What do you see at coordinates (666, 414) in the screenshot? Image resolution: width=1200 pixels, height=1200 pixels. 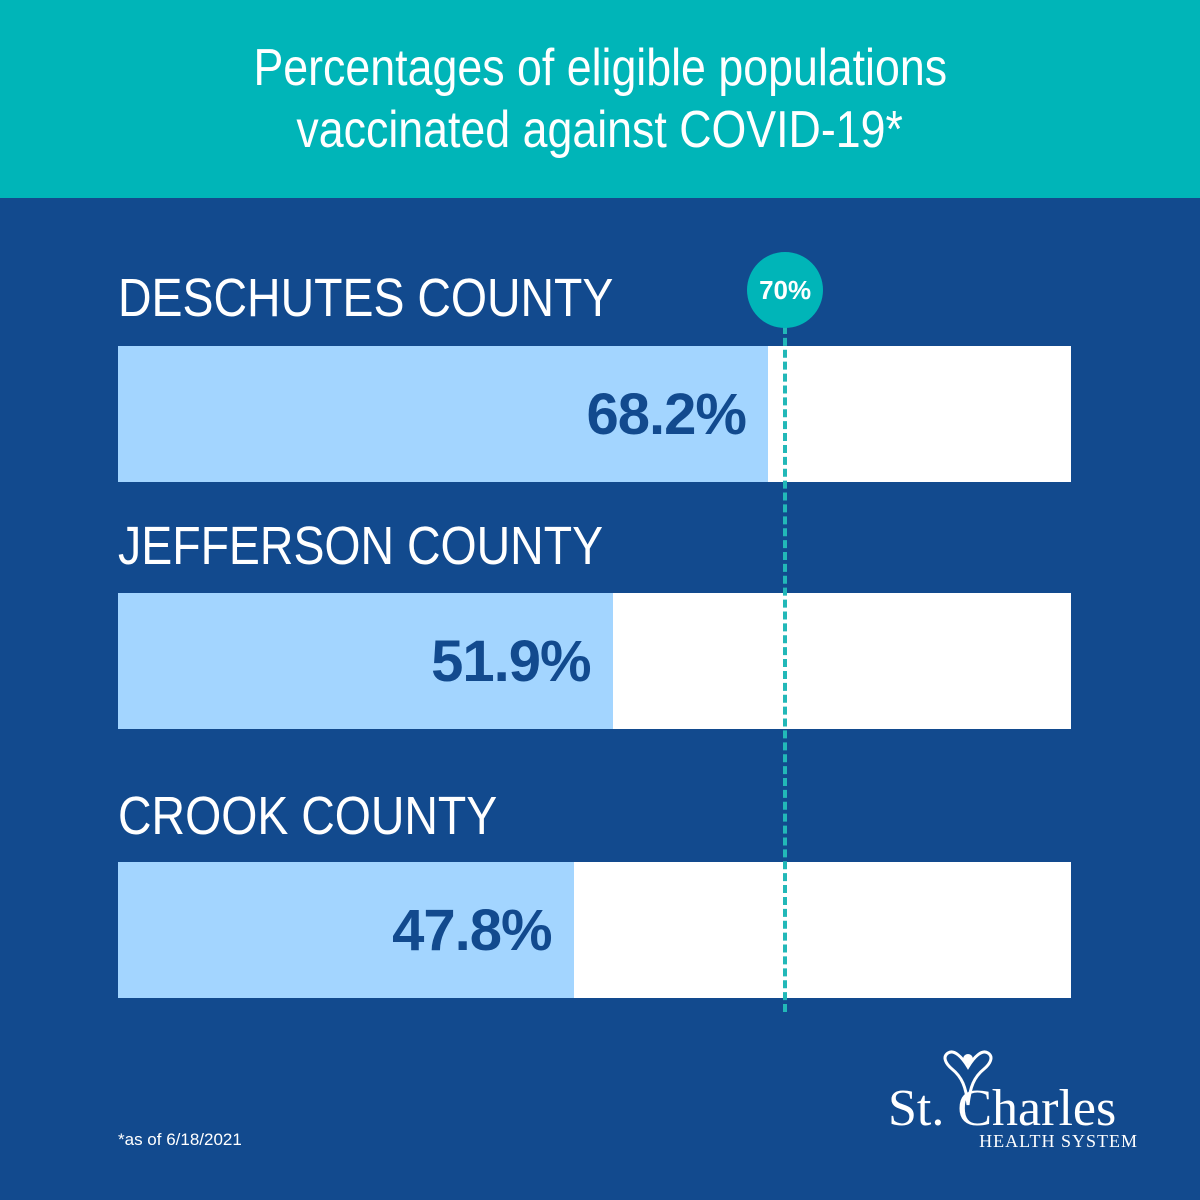 I see `bar-value-label: 68.2%` at bounding box center [666, 414].